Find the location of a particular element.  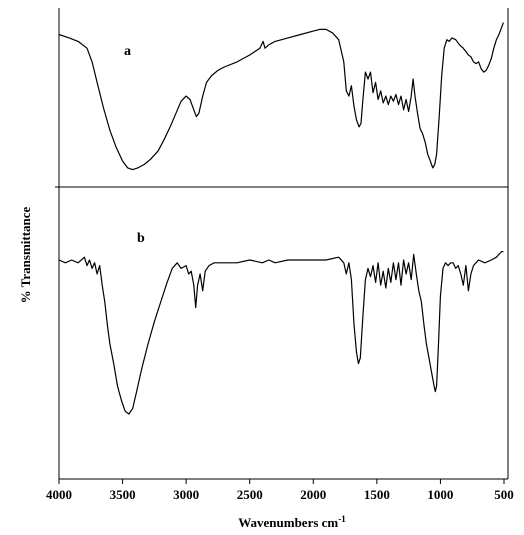

x-axis-title-main: Wavenumbers cm is located at coordinates (288, 522).